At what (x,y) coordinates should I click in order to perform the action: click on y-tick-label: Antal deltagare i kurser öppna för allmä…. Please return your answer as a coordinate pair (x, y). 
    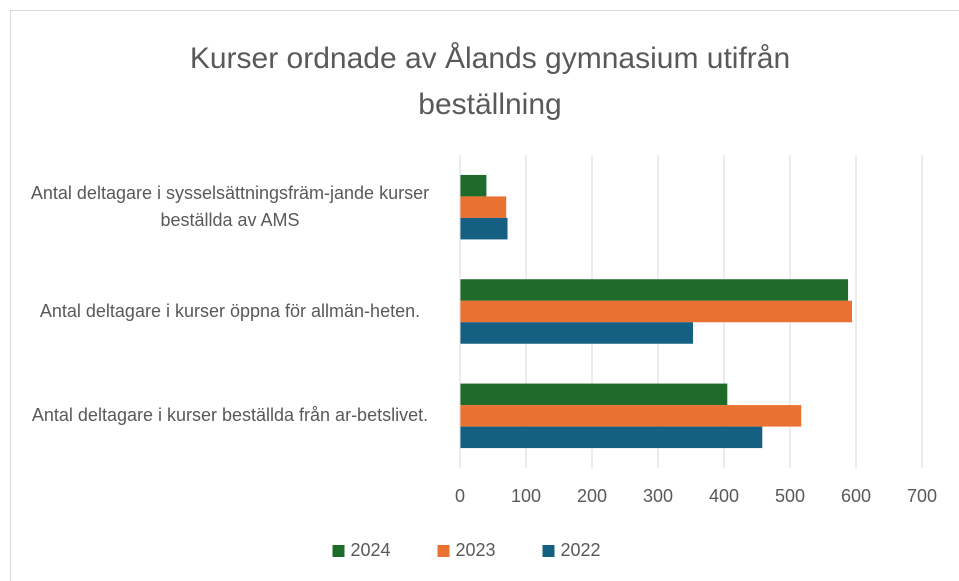
    Looking at the image, I should click on (230, 311).